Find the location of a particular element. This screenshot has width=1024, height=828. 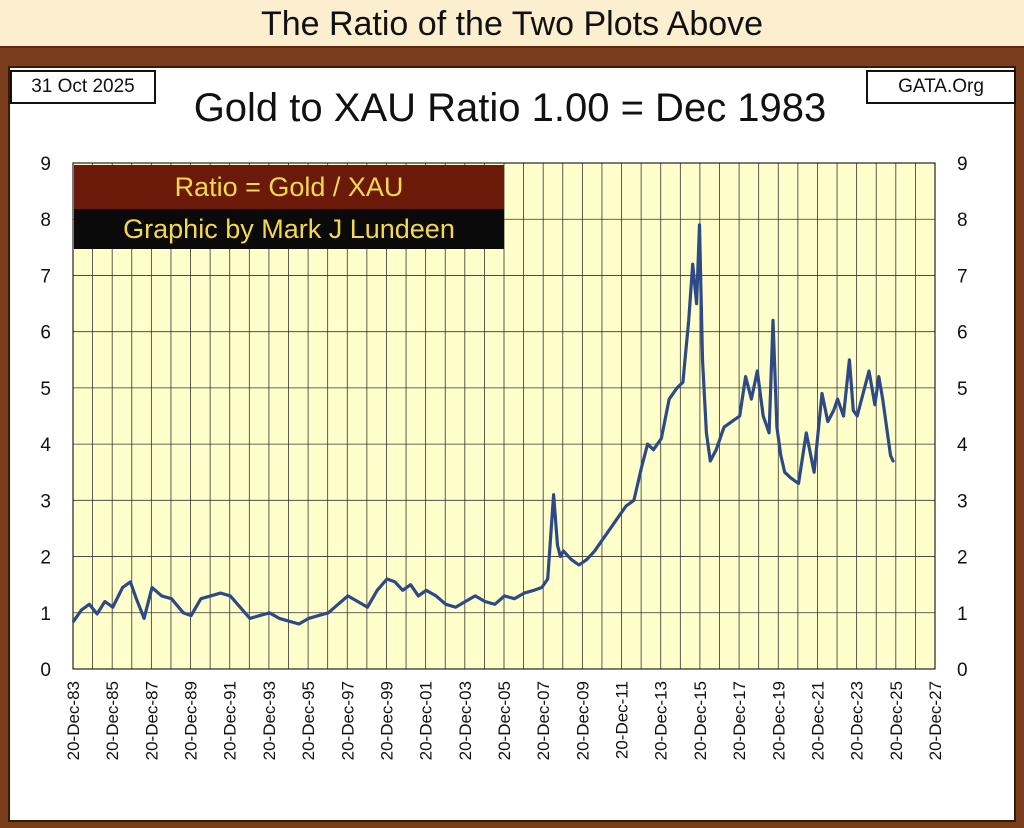

x-tick-label: 20-Dec-91 is located at coordinates (230, 720).